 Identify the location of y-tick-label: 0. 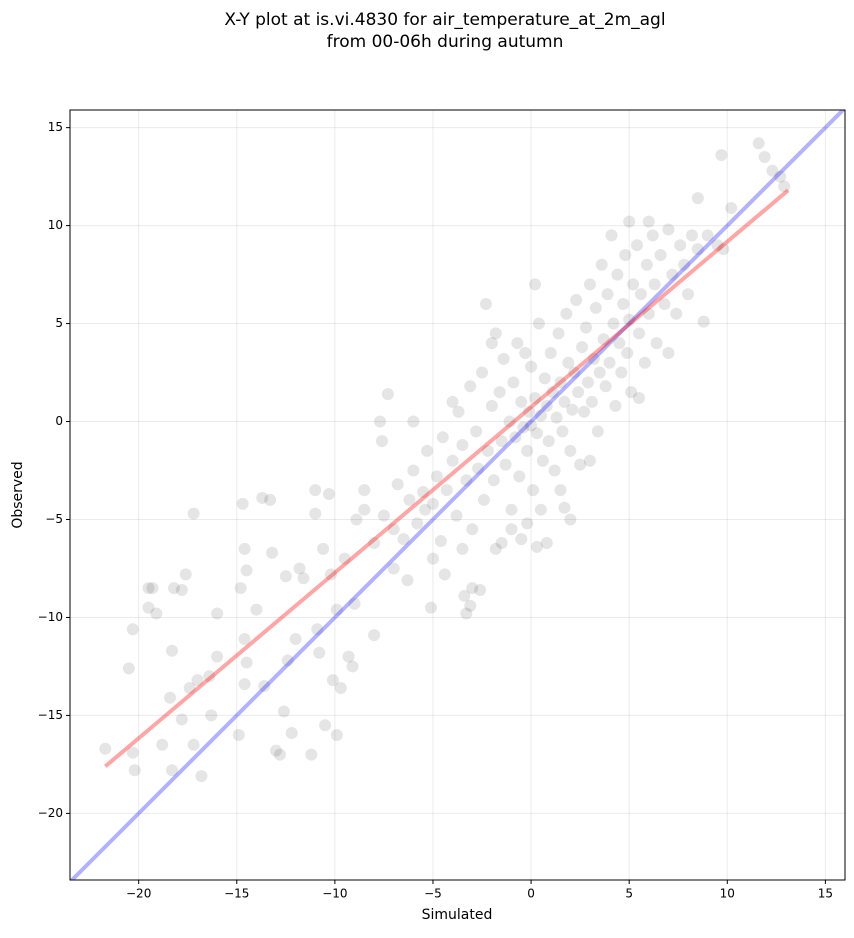
(59, 421).